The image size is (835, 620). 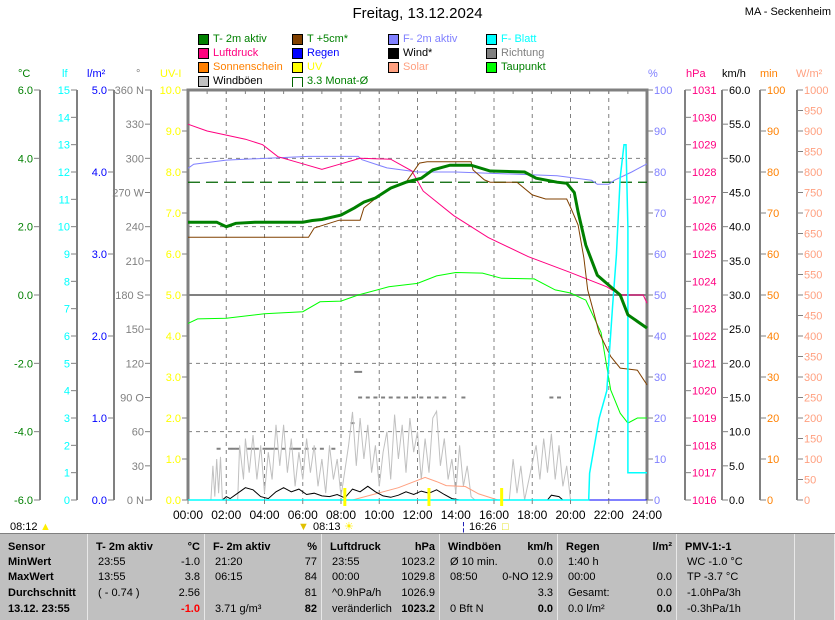 I want to click on axis-tick-label: 100, so click(x=776, y=91).